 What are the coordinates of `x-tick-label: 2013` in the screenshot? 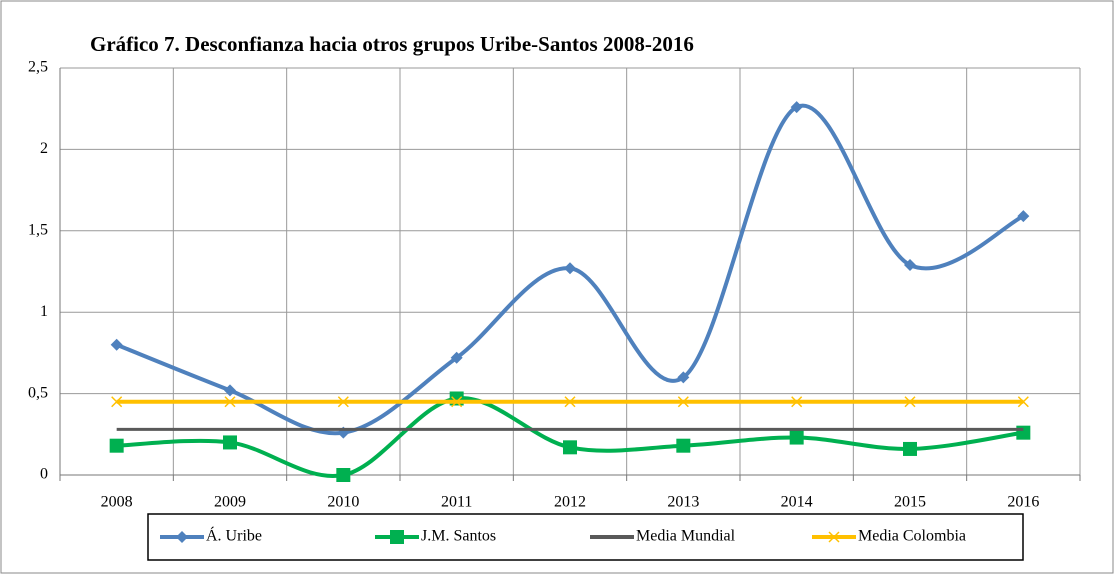 It's located at (683, 502).